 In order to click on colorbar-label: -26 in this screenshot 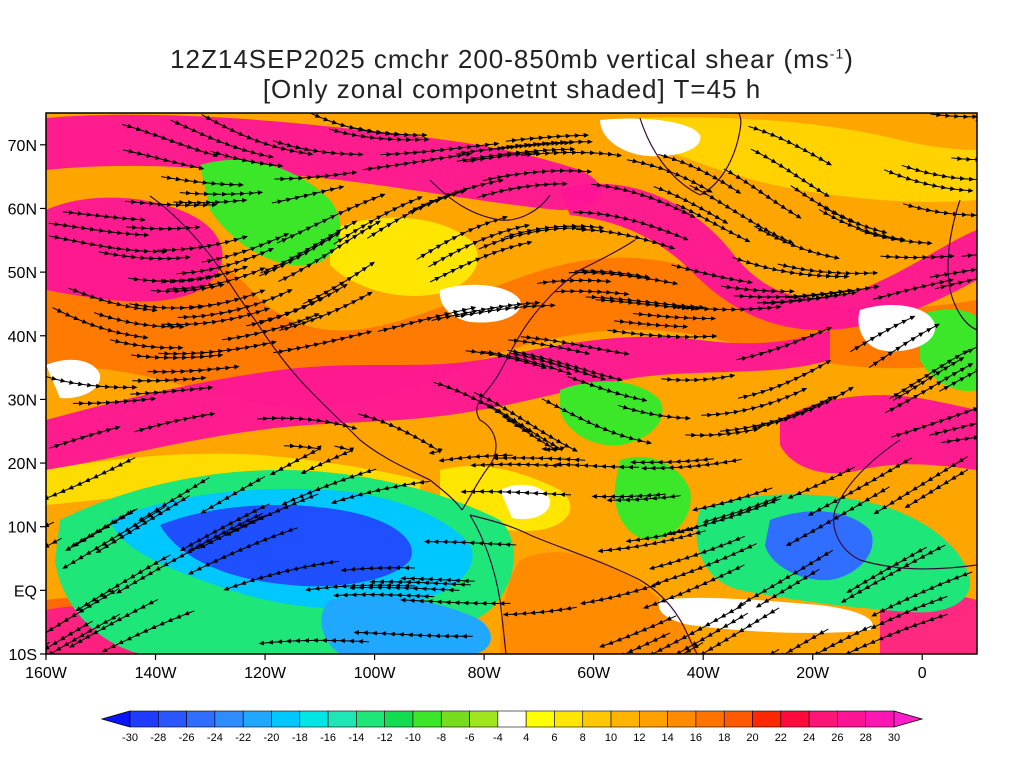, I will do `click(187, 738)`.